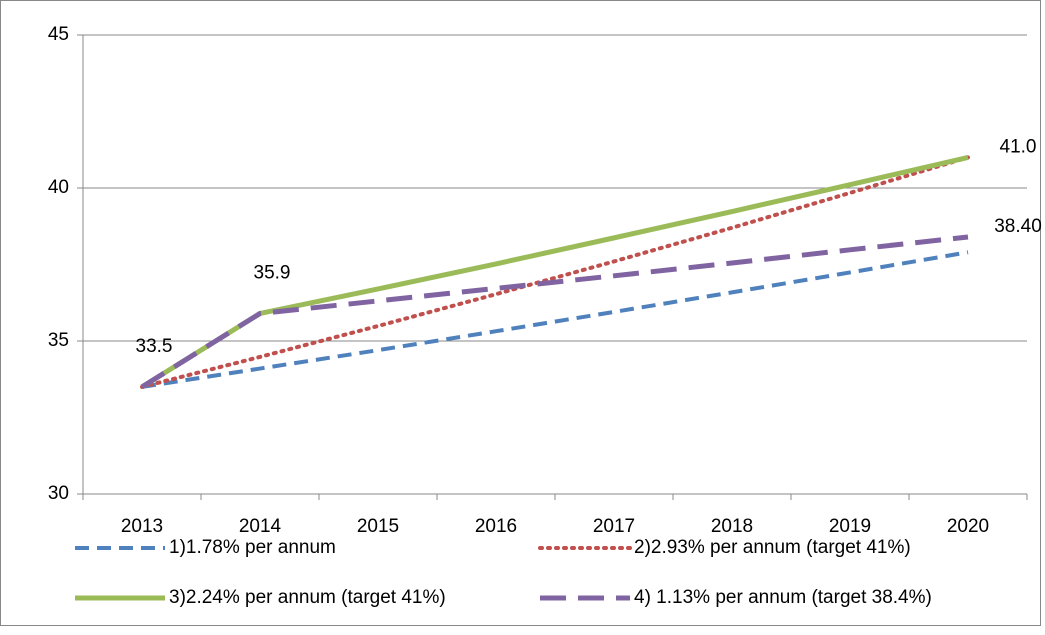 Image resolution: width=1045 pixels, height=635 pixels. Describe the element at coordinates (378, 526) in the screenshot. I see `x-tick-label: 2015` at that location.